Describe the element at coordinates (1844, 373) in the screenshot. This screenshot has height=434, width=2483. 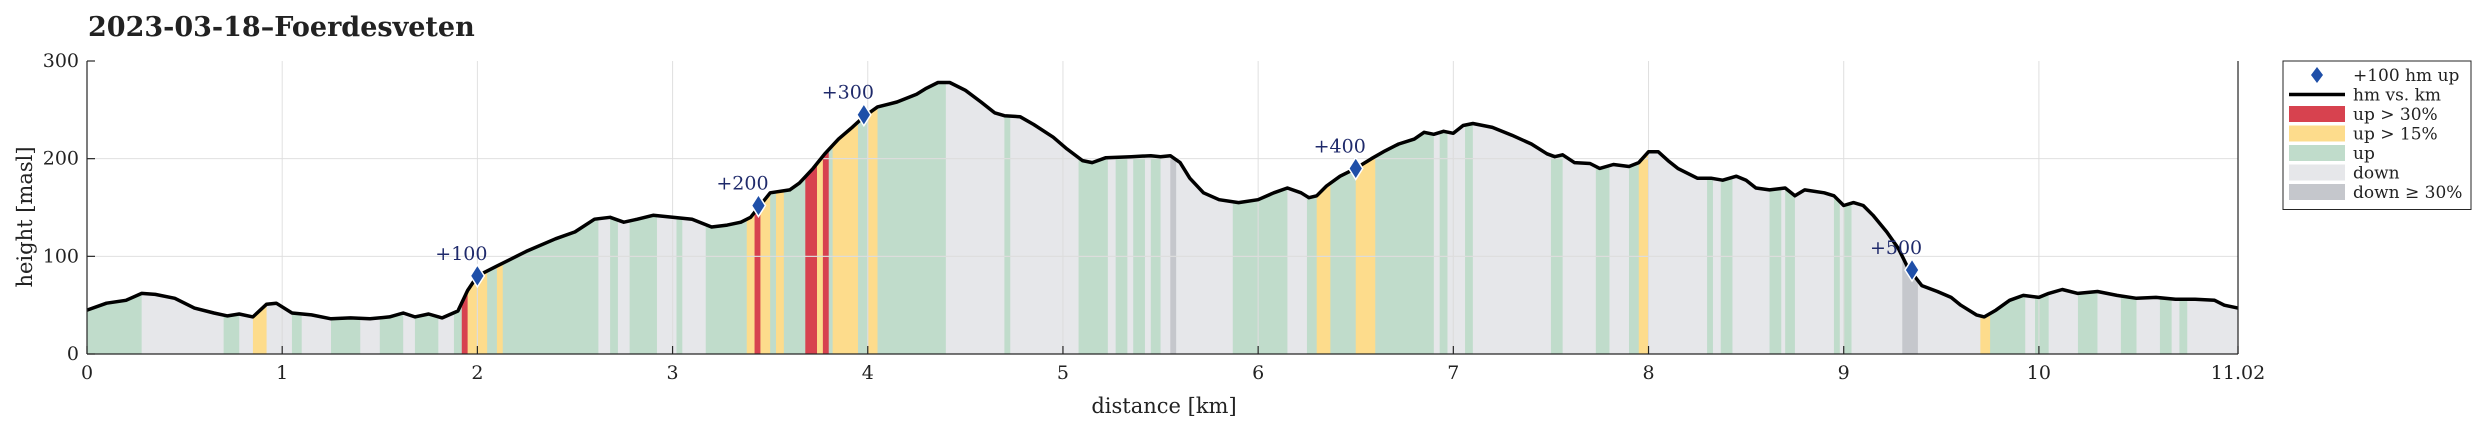
I see `x-tick-label: 9` at that location.